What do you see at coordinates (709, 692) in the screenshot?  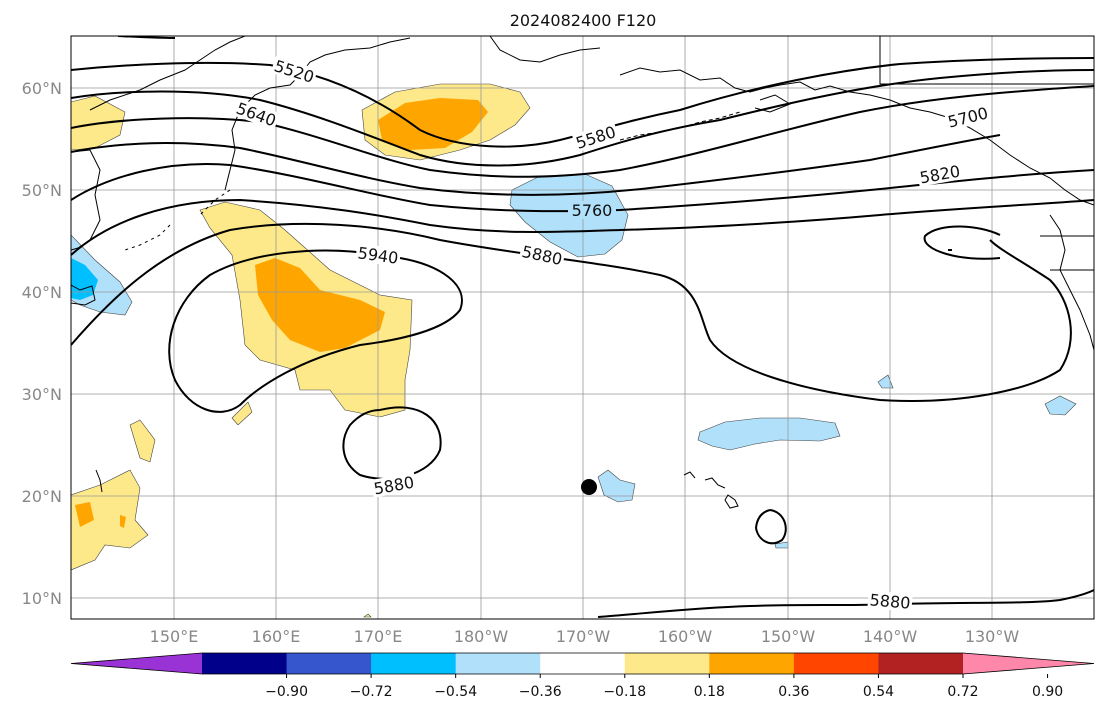 I see `colorbar-tick-label: 0.18` at bounding box center [709, 692].